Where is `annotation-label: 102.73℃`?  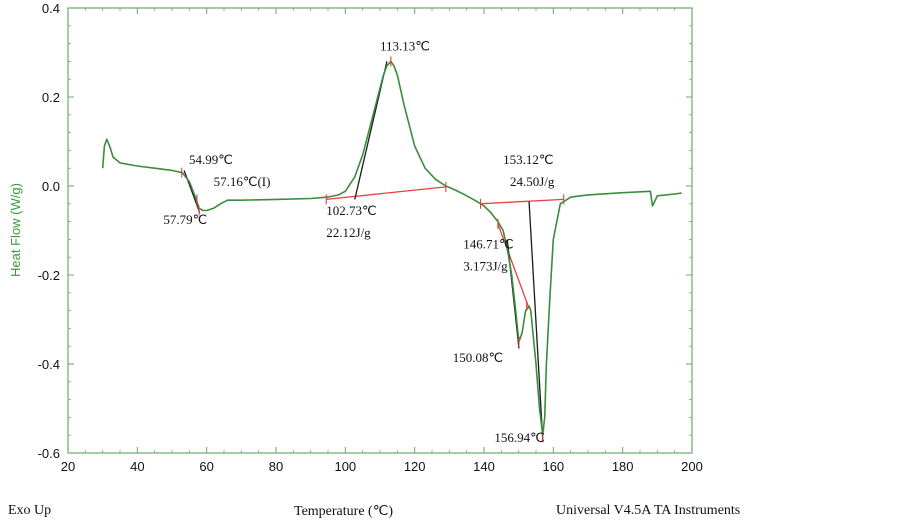
annotation-label: 102.73℃ is located at coordinates (351, 210).